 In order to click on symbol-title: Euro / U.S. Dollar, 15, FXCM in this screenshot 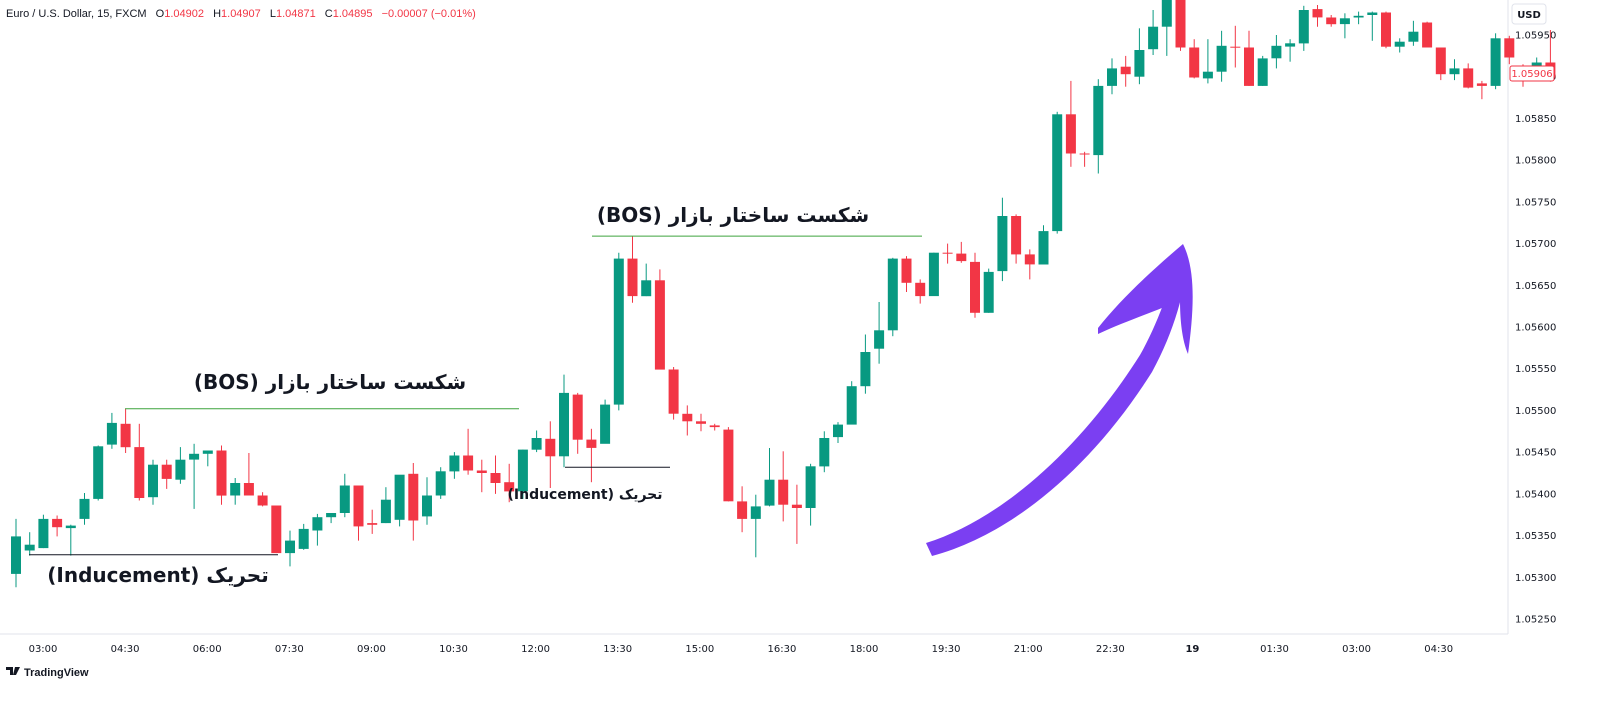, I will do `click(76, 14)`.